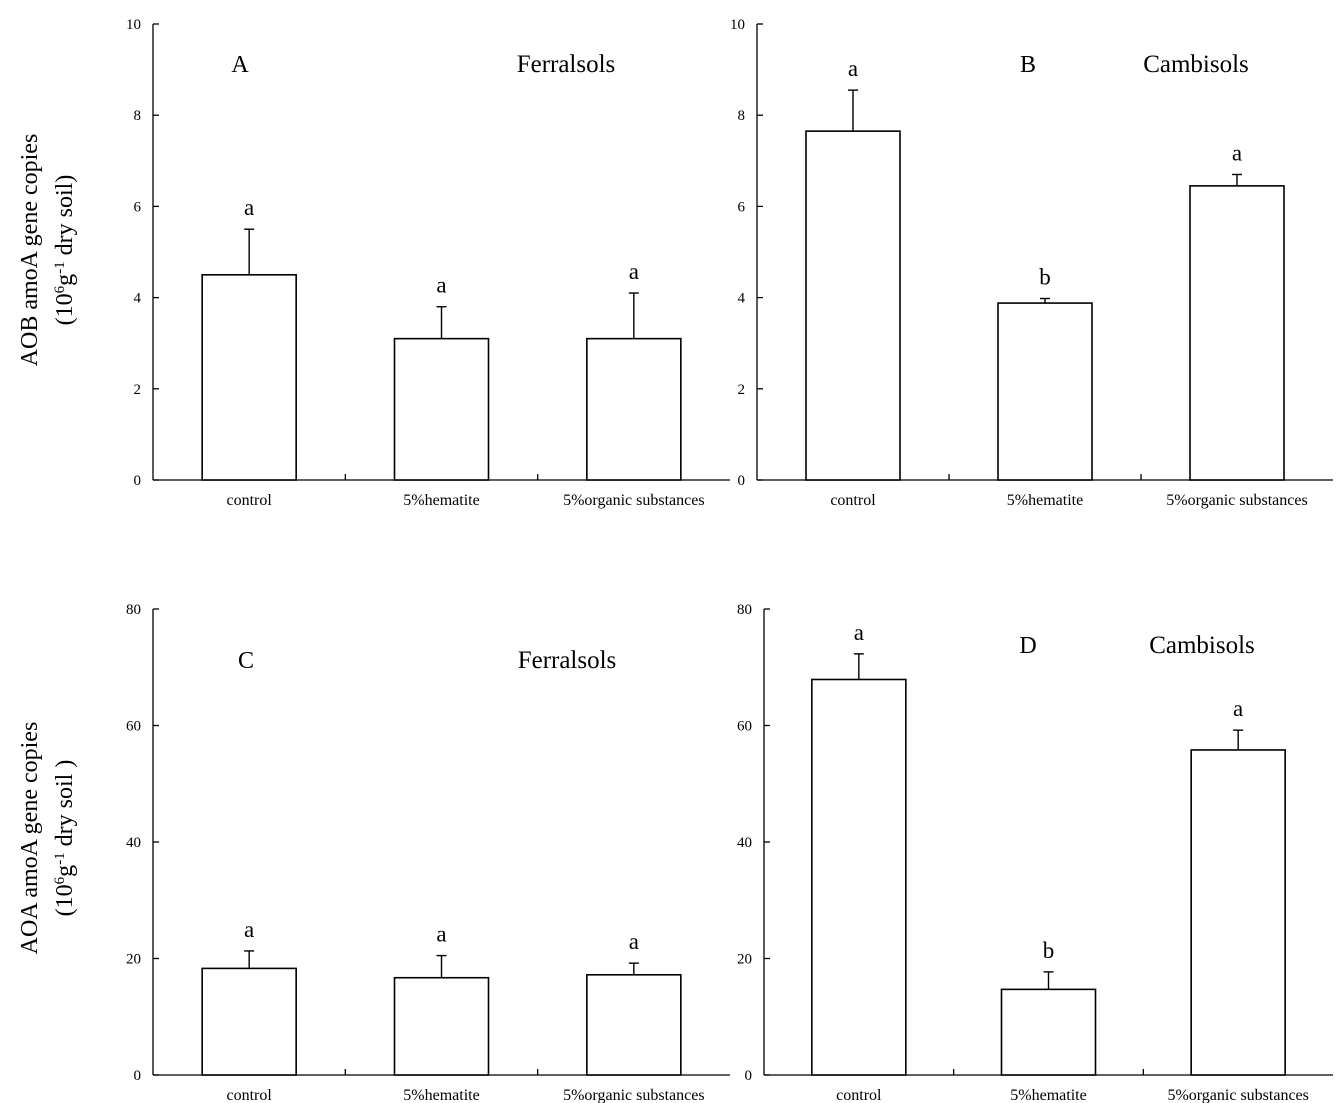  I want to click on y-axis-title-bottom-sup1: 6, so click(60, 880).